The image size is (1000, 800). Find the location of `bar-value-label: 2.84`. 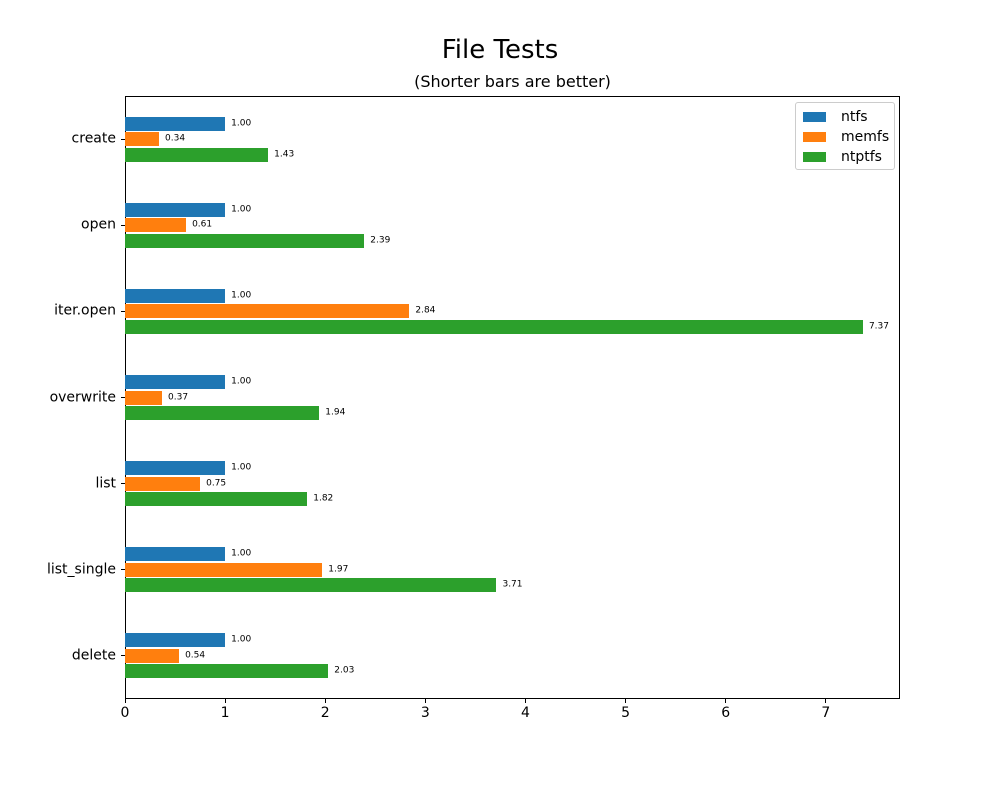

bar-value-label: 2.84 is located at coordinates (425, 310).